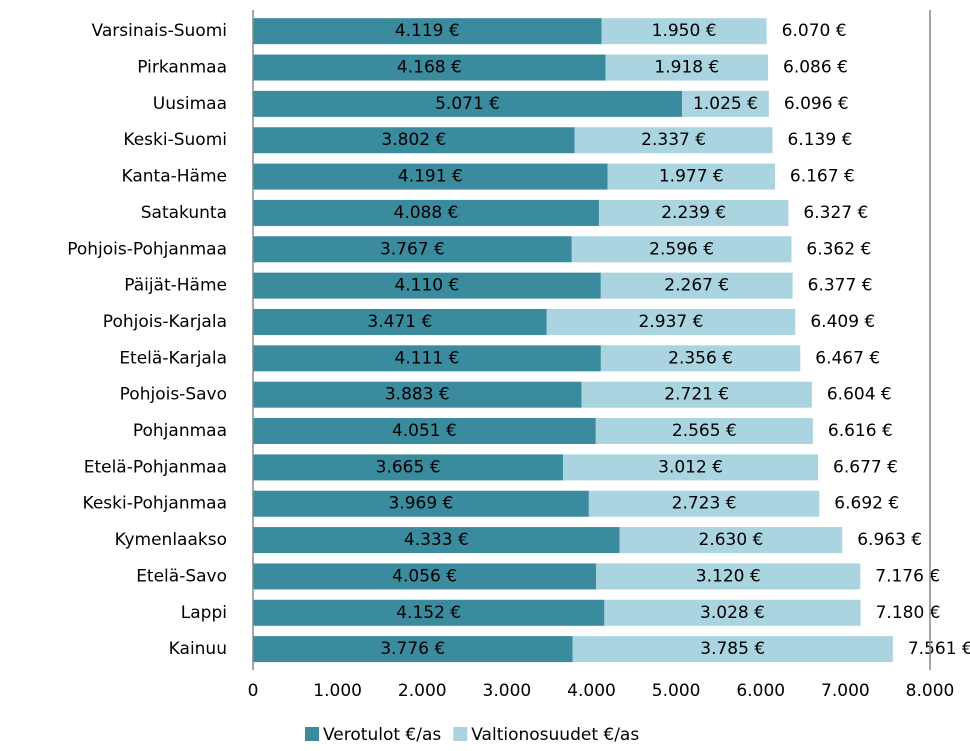  I want to click on total-label: 6.692 €, so click(866, 504).